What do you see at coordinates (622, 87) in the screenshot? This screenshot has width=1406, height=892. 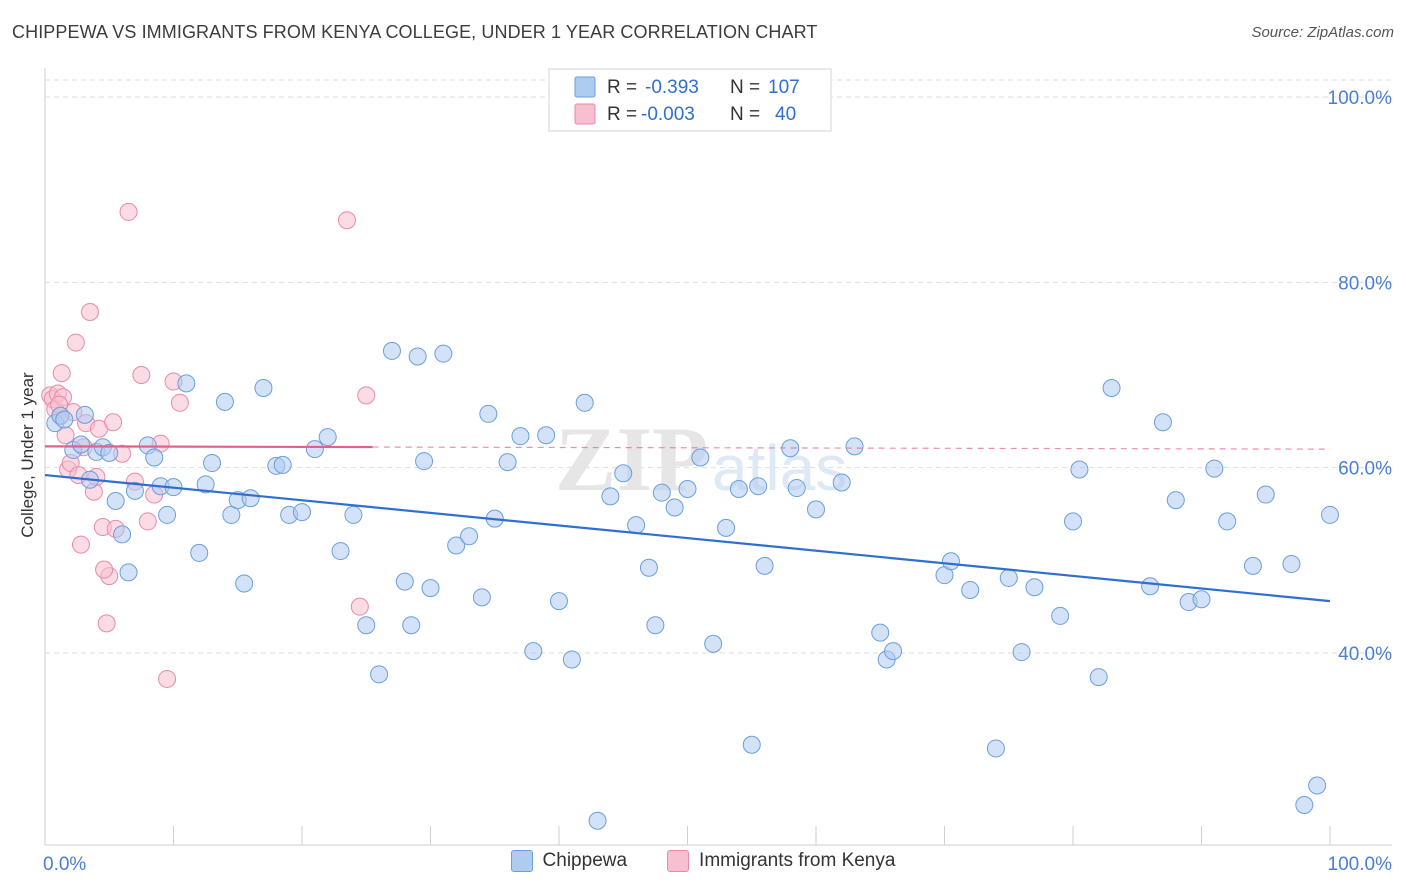 I see `legend-r-label-1: R =` at bounding box center [622, 87].